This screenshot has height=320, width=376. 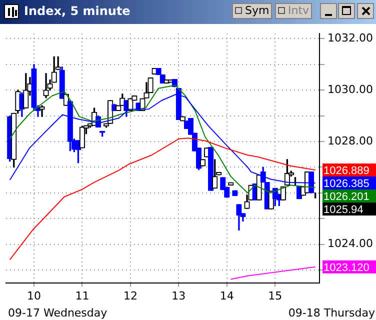 I want to click on x-tick-label: 12, so click(x=130, y=295).